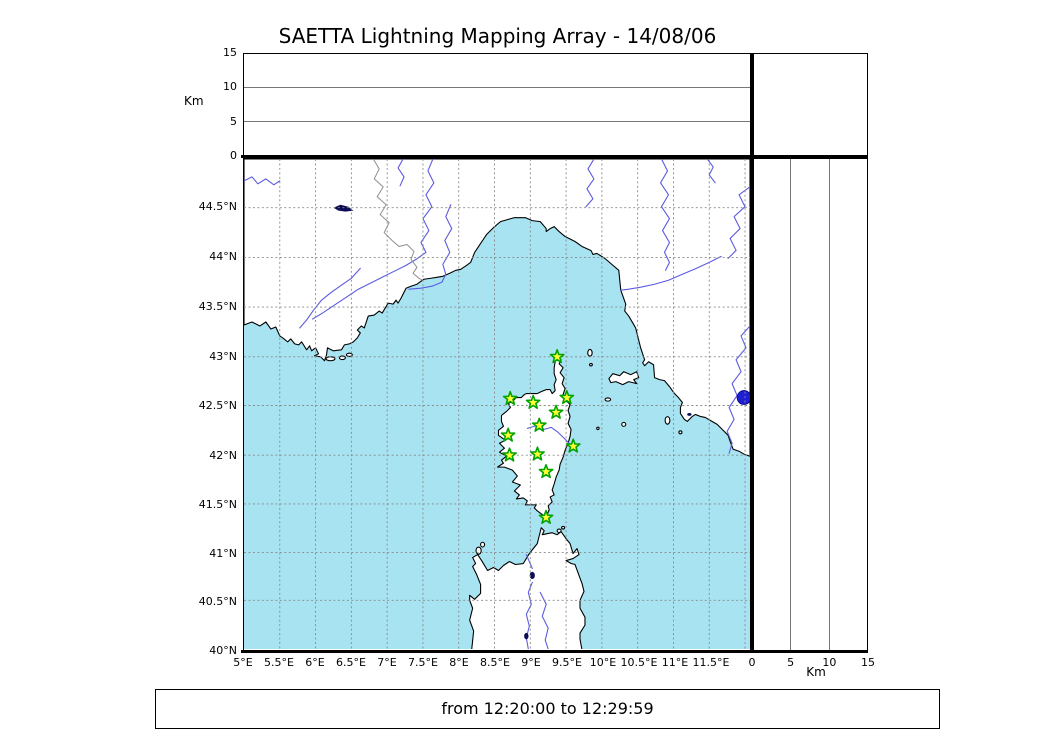  What do you see at coordinates (398, 220) in the screenshot?
I see `country-border` at bounding box center [398, 220].